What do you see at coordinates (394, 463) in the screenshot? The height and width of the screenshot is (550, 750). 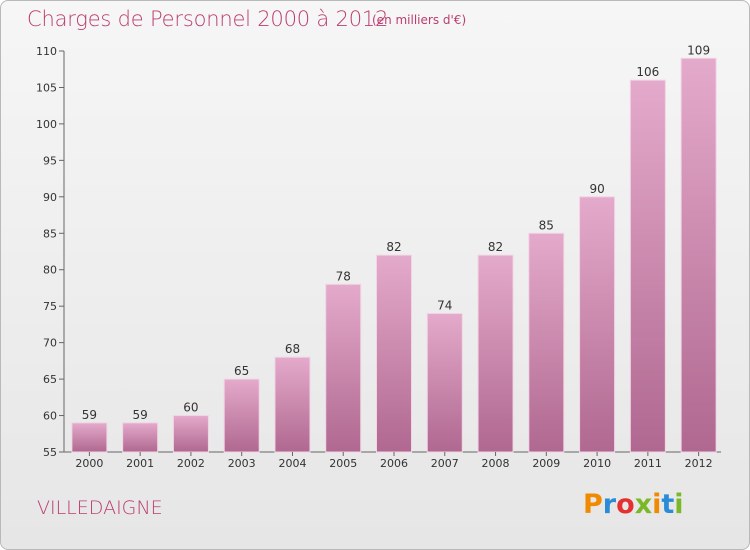 I see `x-tick-label: 2006` at bounding box center [394, 463].